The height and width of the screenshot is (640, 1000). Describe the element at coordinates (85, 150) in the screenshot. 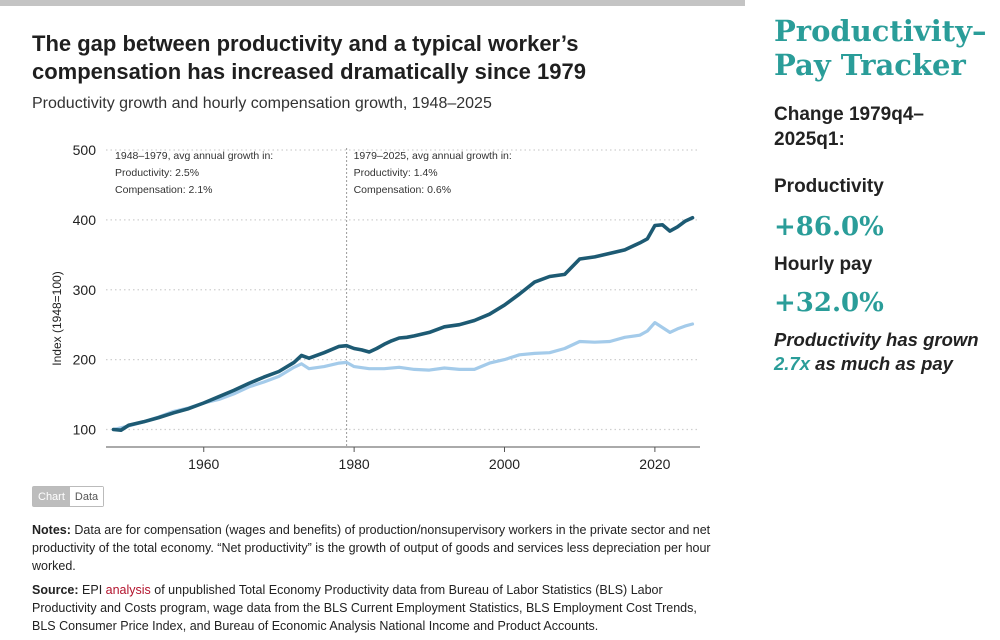

I see `y-tick-label: 500` at that location.